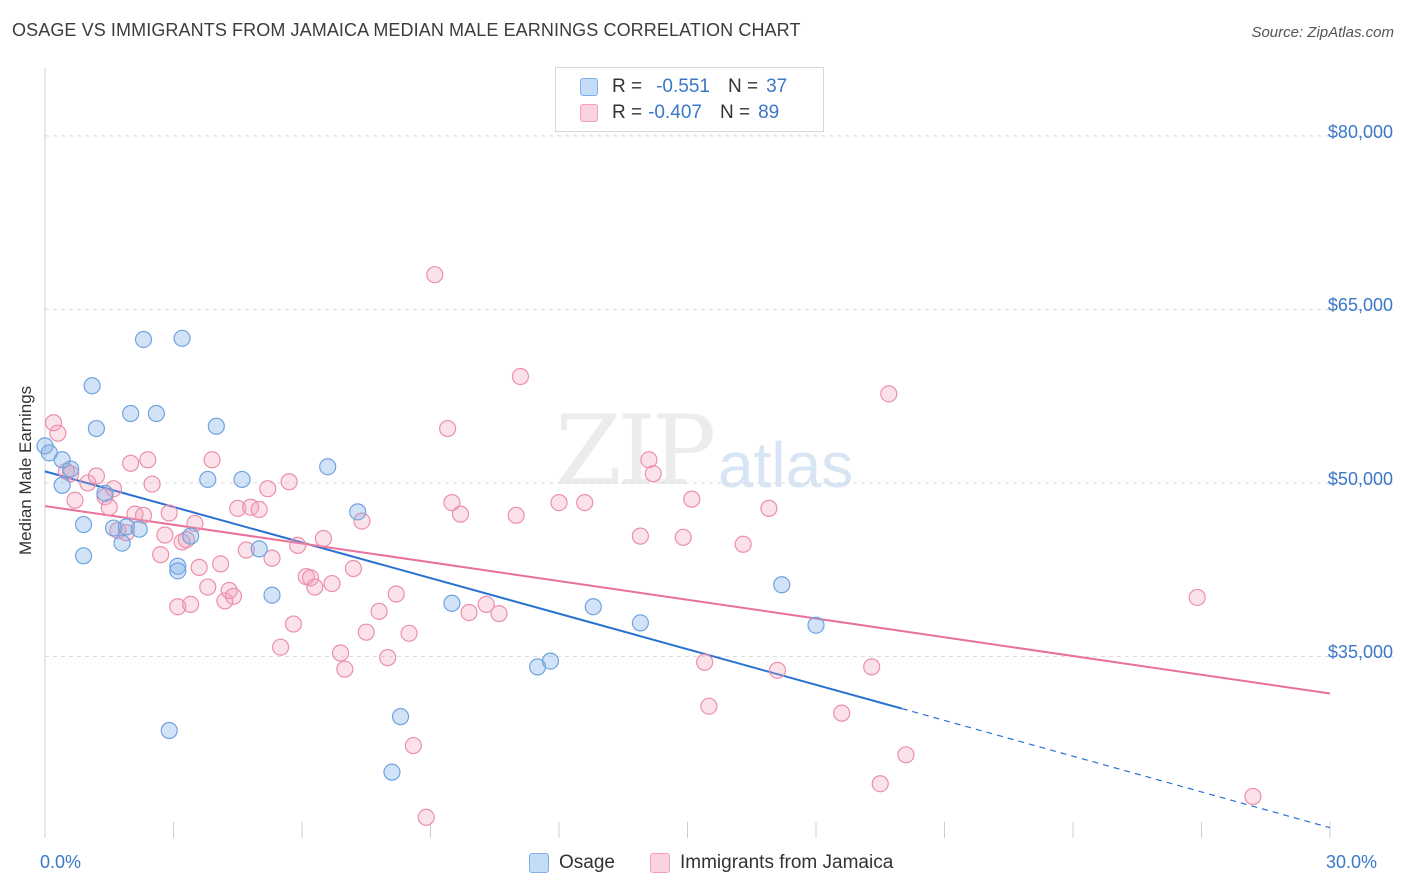 The width and height of the screenshot is (1406, 892). I want to click on y-tick-label: $35,000, so click(1360, 652).